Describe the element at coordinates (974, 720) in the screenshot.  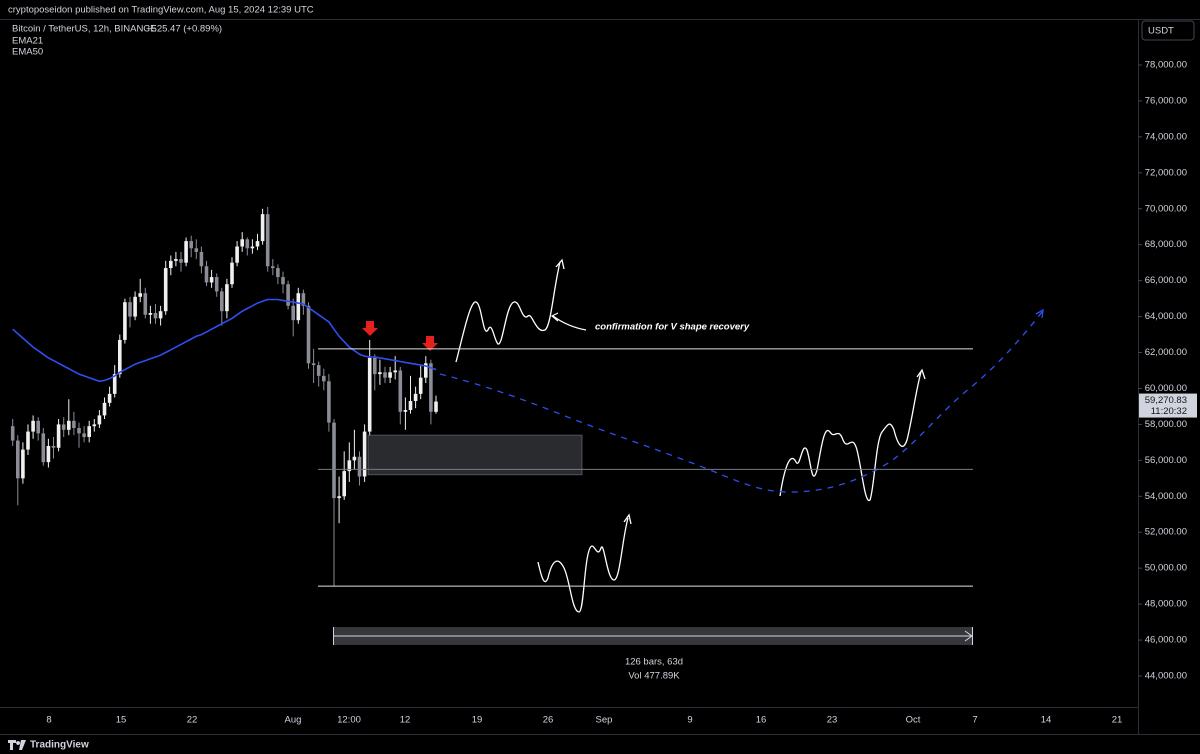
I see `x-tick-label: 7` at that location.